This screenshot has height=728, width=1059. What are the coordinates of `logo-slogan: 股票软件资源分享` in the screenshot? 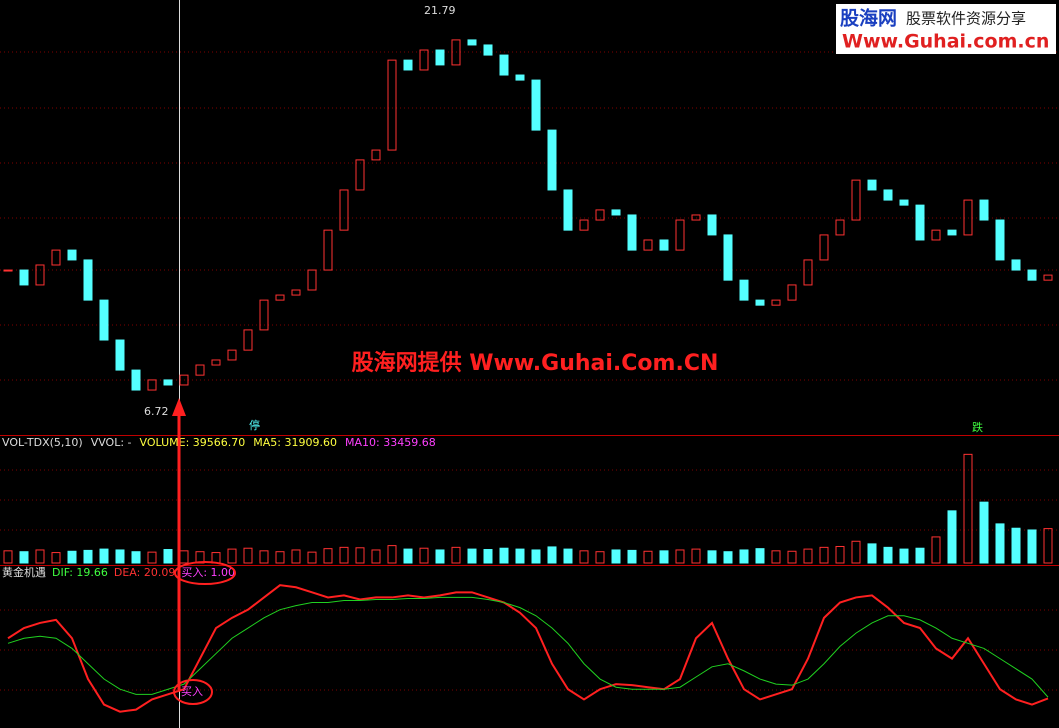 It's located at (966, 19).